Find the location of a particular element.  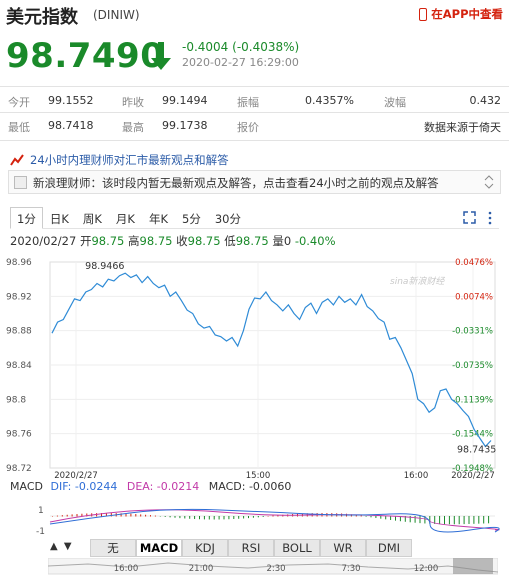

range-navigator: 16:00 21:00 2:30 7:30 12:00 is located at coordinates (273, 569).